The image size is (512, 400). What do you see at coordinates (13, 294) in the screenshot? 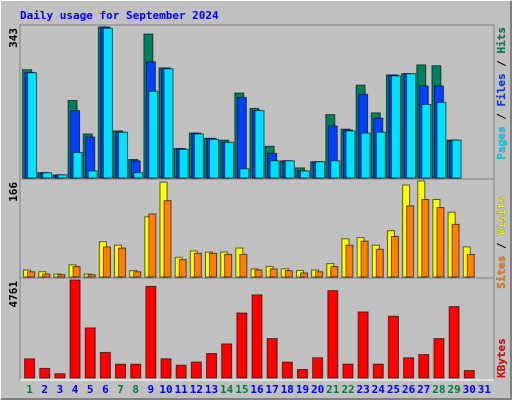
I see `y-max-label: 4761` at bounding box center [13, 294].